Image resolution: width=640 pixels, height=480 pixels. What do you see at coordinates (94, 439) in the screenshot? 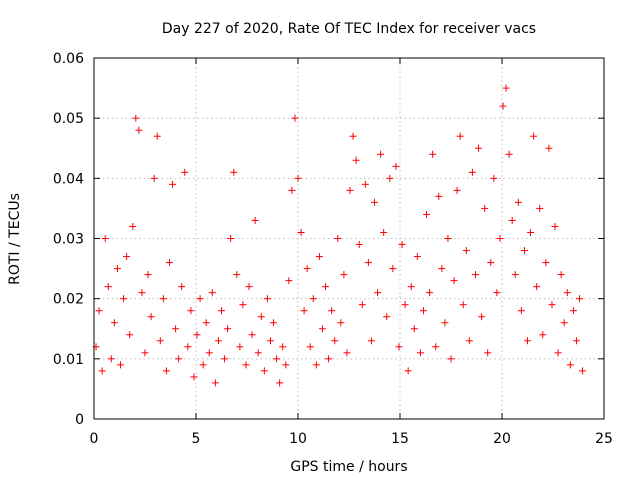
I see `x-tick-label: 0` at bounding box center [94, 439].